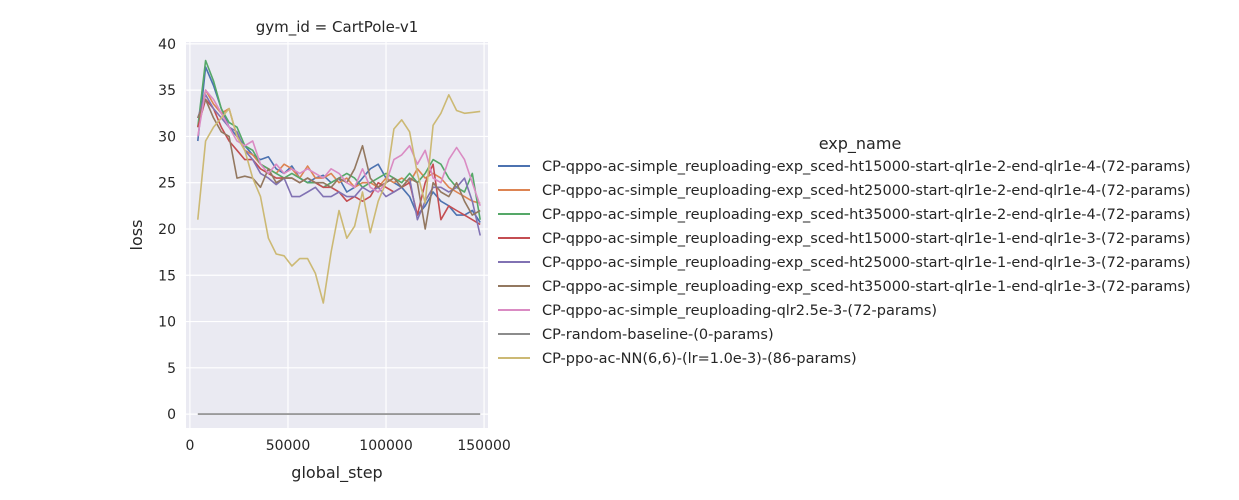  Describe the element at coordinates (658, 335) in the screenshot. I see `legend-entry: CP-random-baseline-(0-params)` at that location.